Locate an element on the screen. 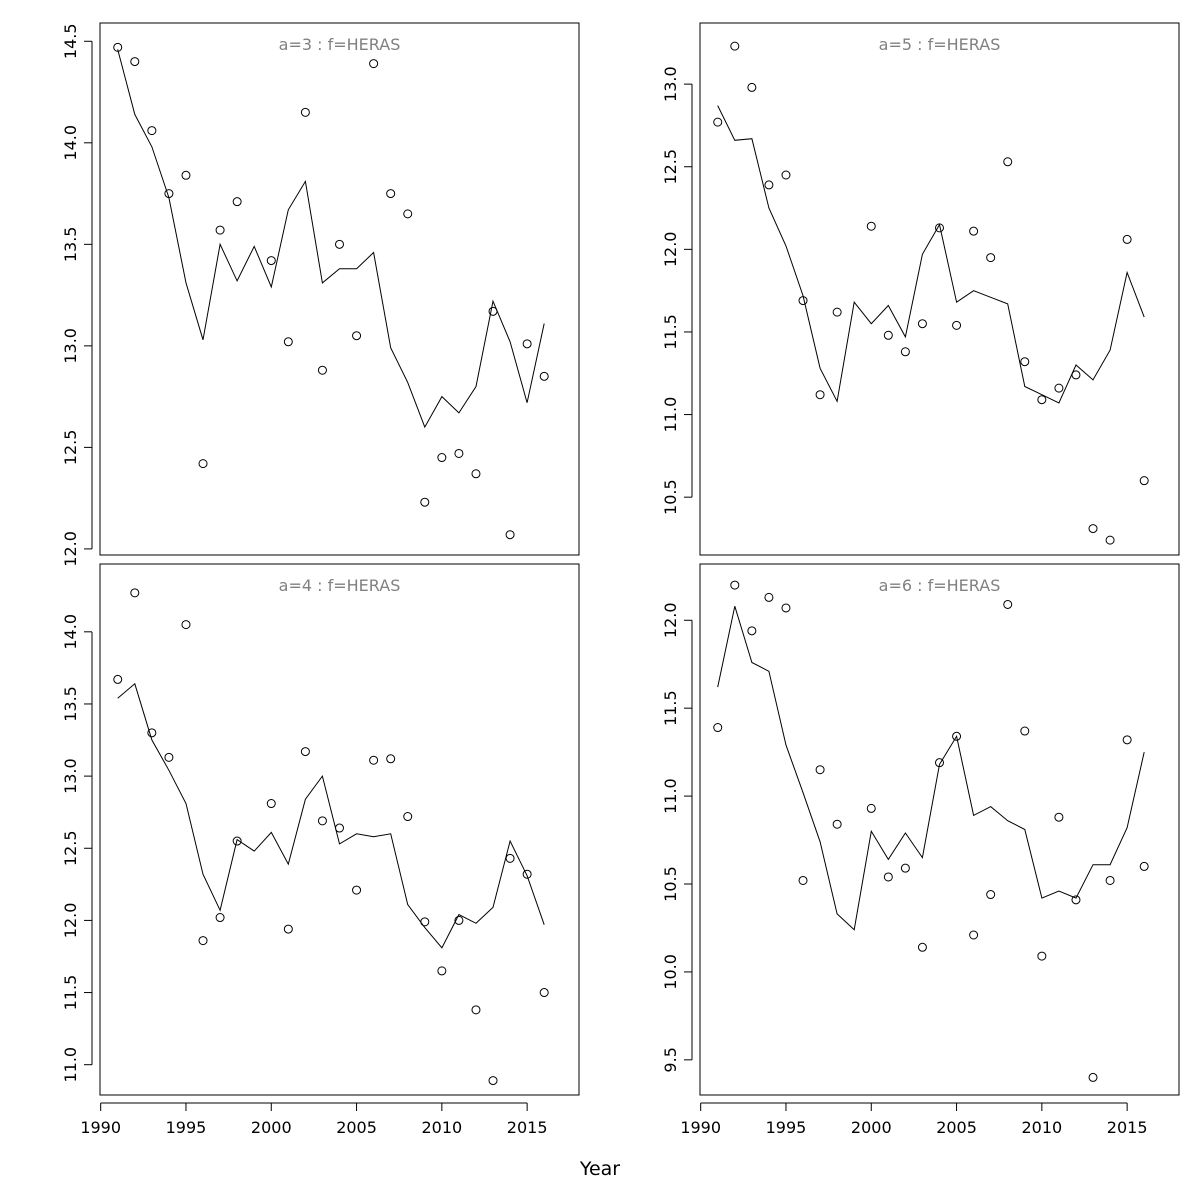 This screenshot has width=1200, height=1204. panel-title: a=6 : f=HERAS is located at coordinates (940, 585).